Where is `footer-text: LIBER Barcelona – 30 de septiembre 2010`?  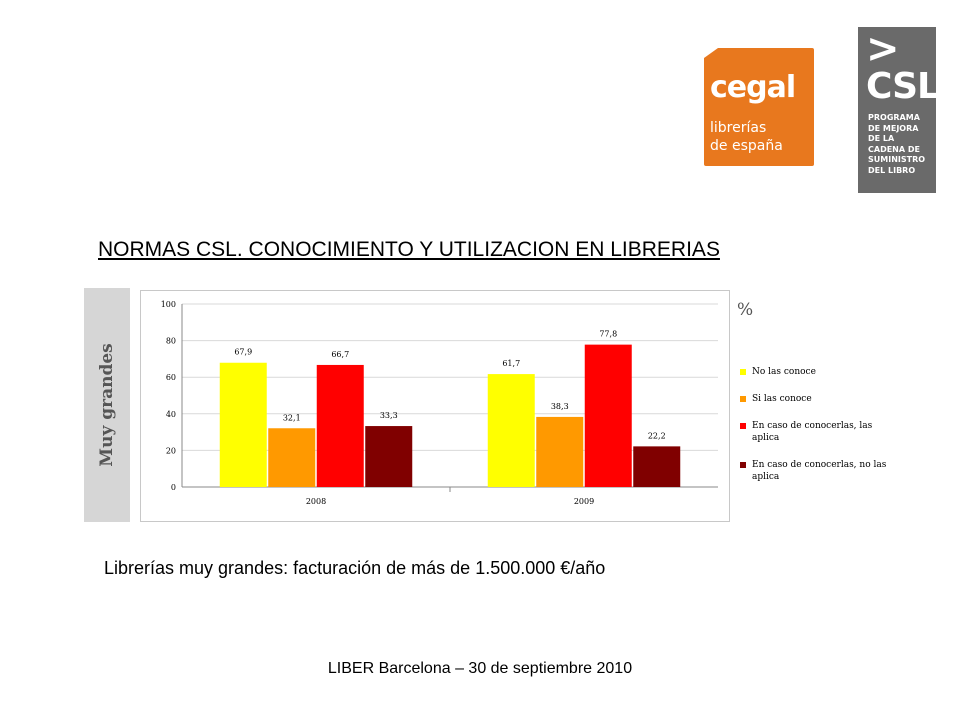 footer-text: LIBER Barcelona – 30 de septiembre 2010 is located at coordinates (480, 668).